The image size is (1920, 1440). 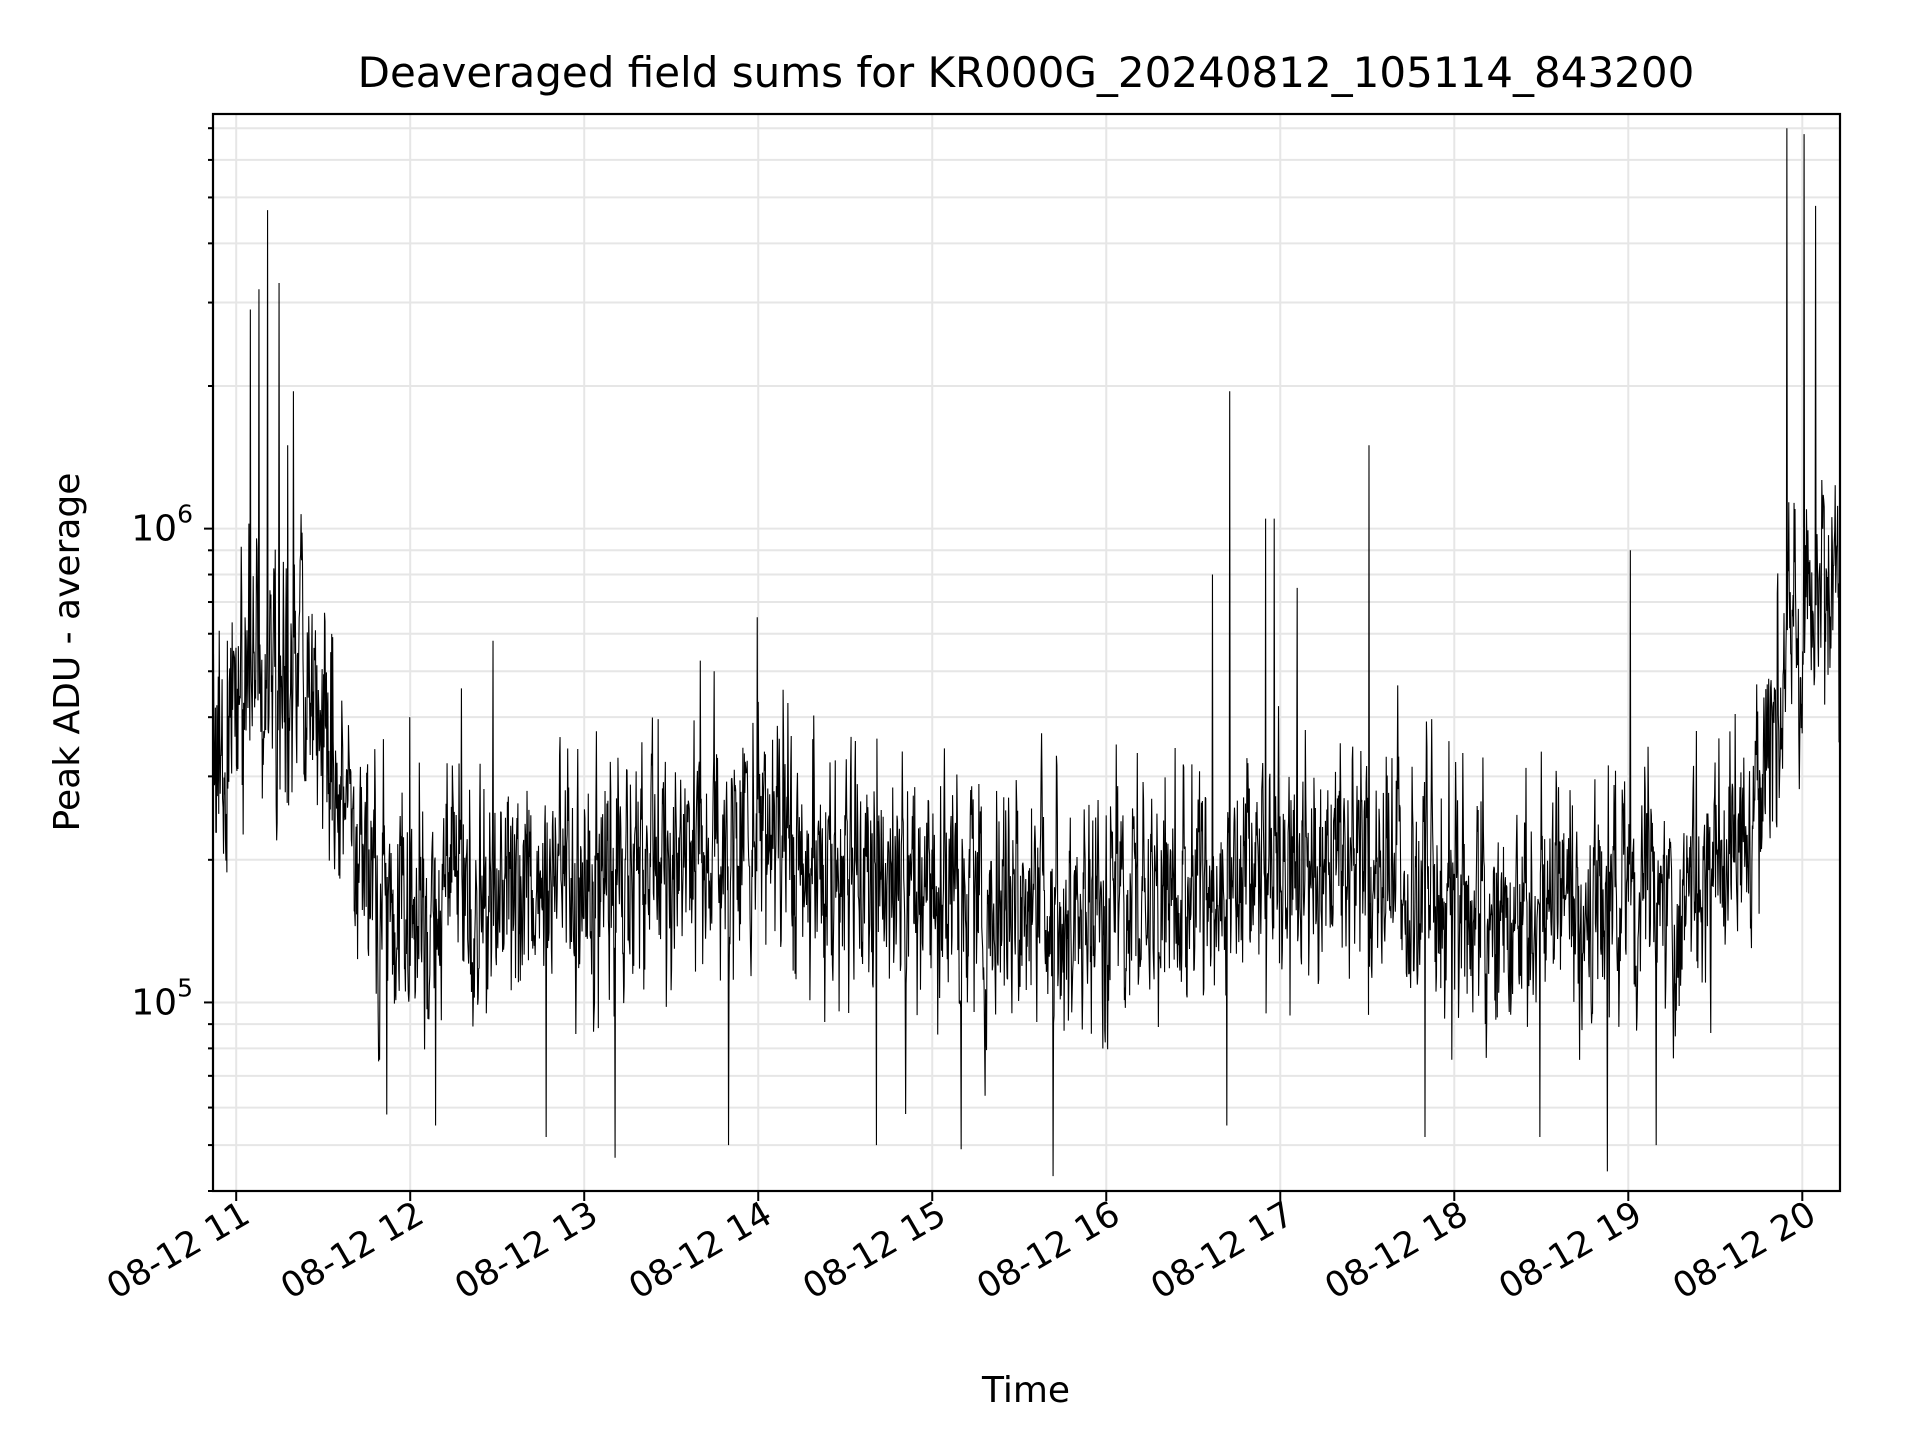 I want to click on y-tick-label: 10⁶, so click(x=162, y=525).